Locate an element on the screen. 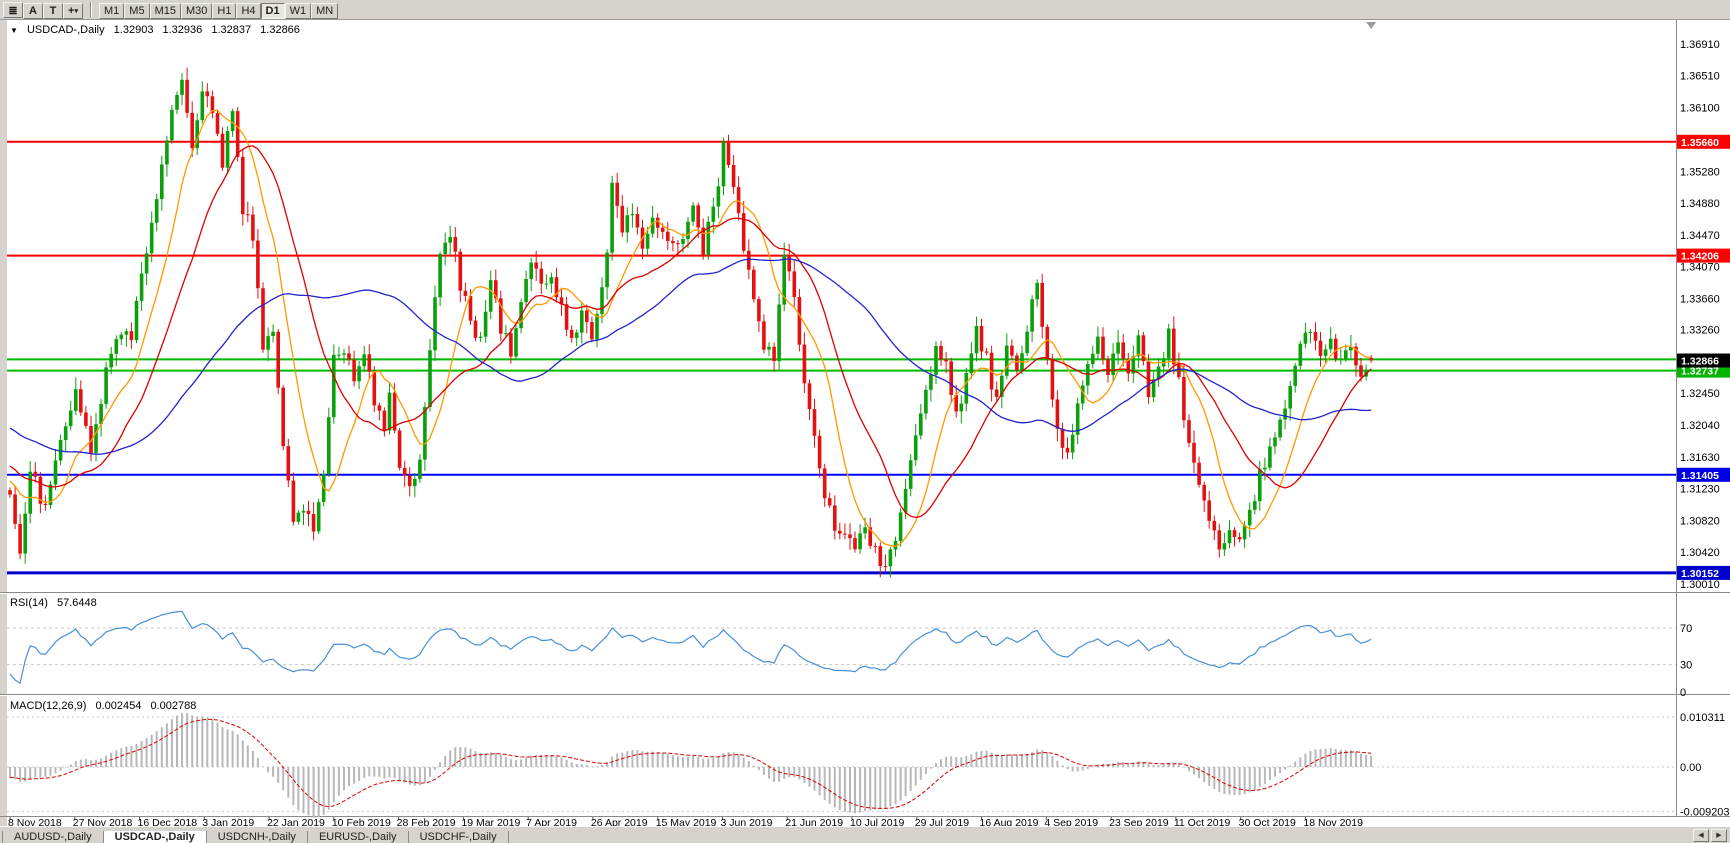  date-axis-label: 27 Nov 2018 is located at coordinates (103, 821).